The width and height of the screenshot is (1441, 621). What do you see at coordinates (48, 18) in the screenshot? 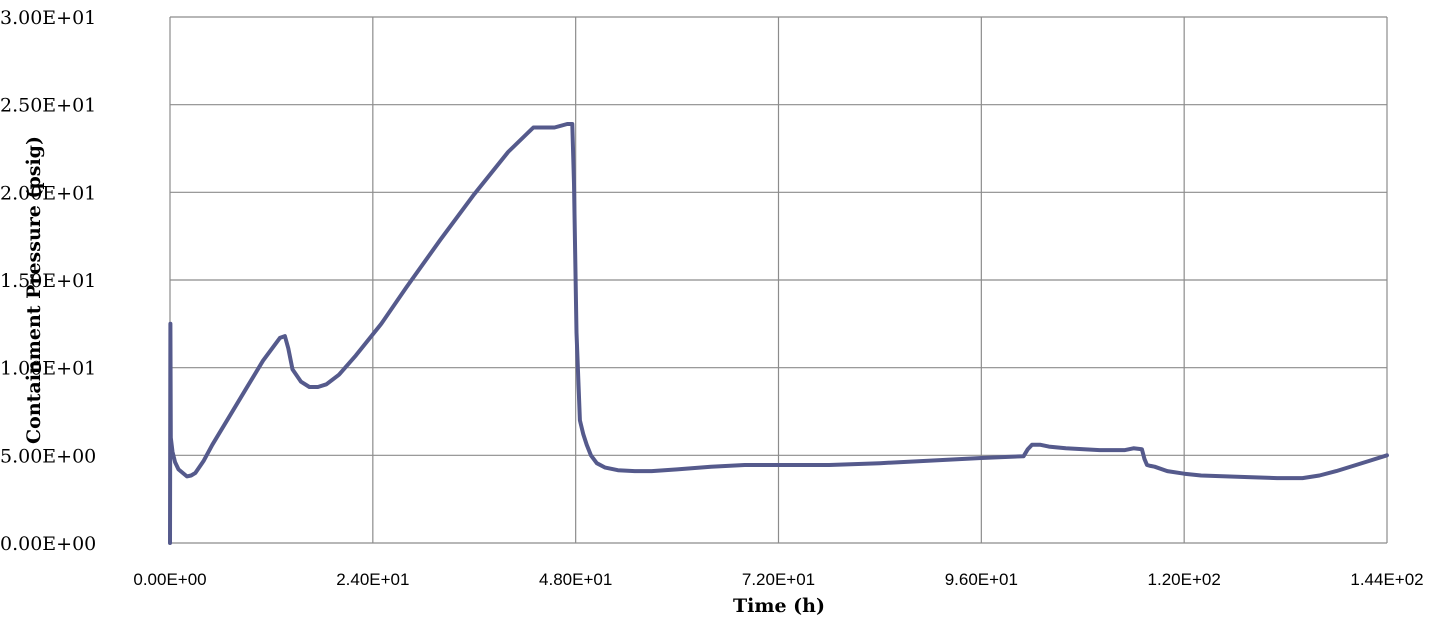
I see `y-tick-label: 3.00E+01` at bounding box center [48, 18].